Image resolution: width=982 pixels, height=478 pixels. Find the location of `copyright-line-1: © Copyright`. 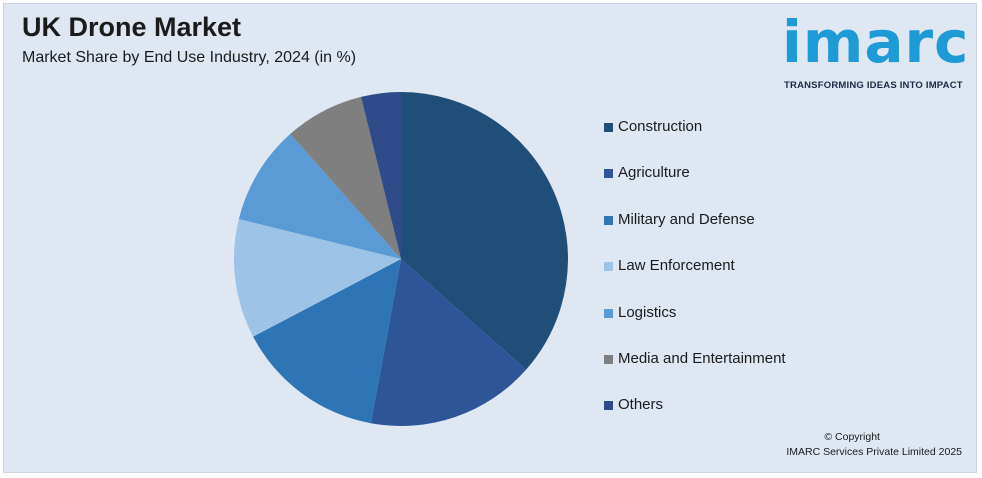

copyright-line-1: © Copyright is located at coordinates (852, 437).